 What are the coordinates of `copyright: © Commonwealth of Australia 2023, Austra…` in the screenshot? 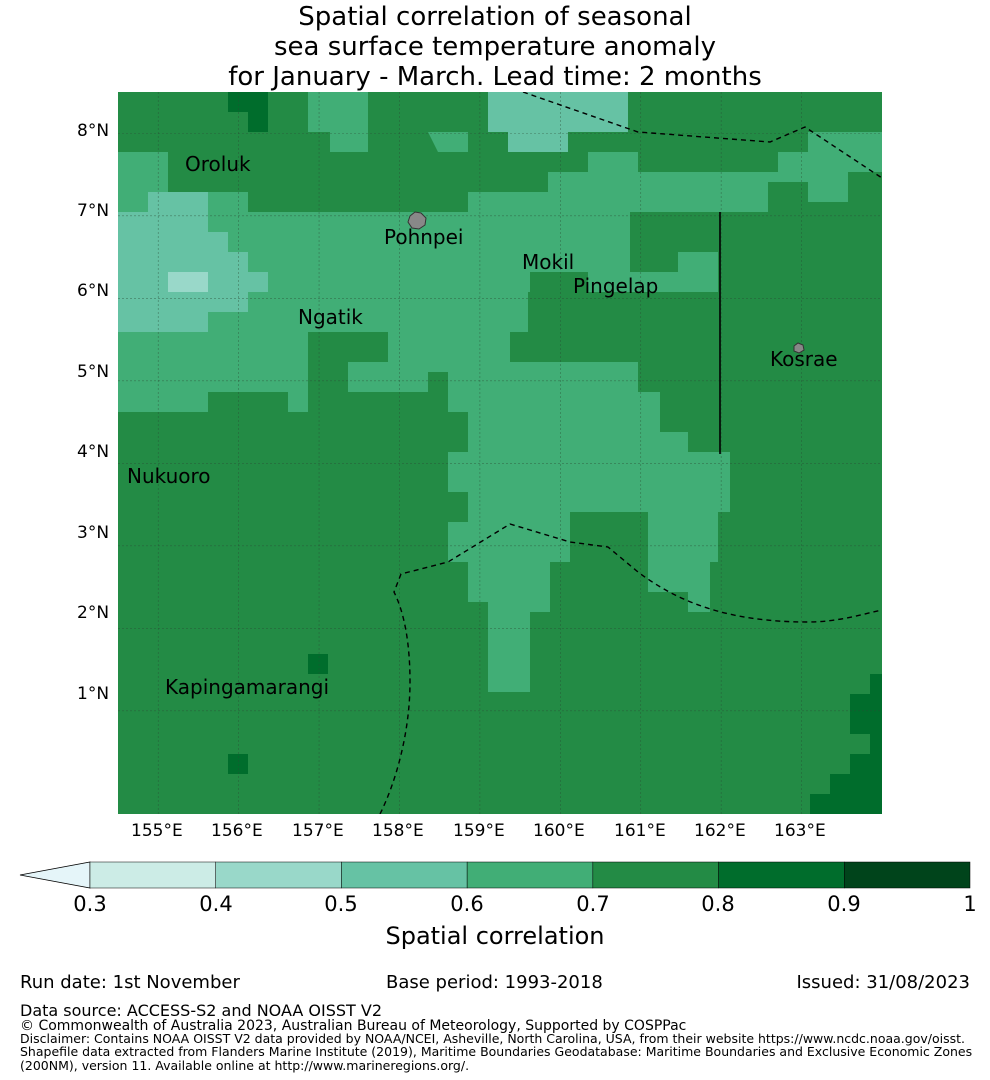 It's located at (353, 1026).